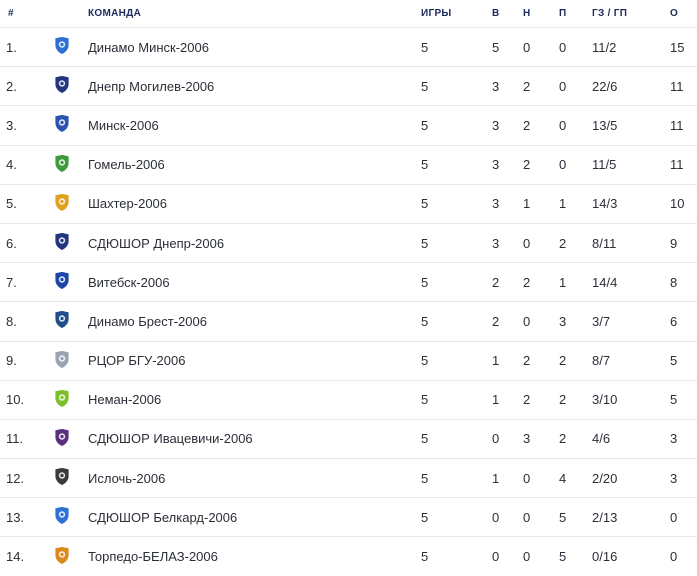 The width and height of the screenshot is (697, 576). What do you see at coordinates (348, 203) in the screenshot?
I see `table-row: 5. Шахтер-2006 5 3 1 1 14/3 10` at bounding box center [348, 203].